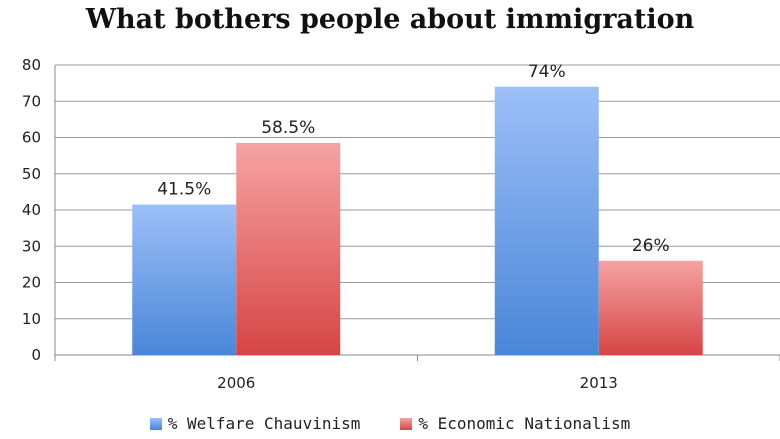 The image size is (780, 439). Describe the element at coordinates (31, 246) in the screenshot. I see `y-tick-label: 30` at that location.